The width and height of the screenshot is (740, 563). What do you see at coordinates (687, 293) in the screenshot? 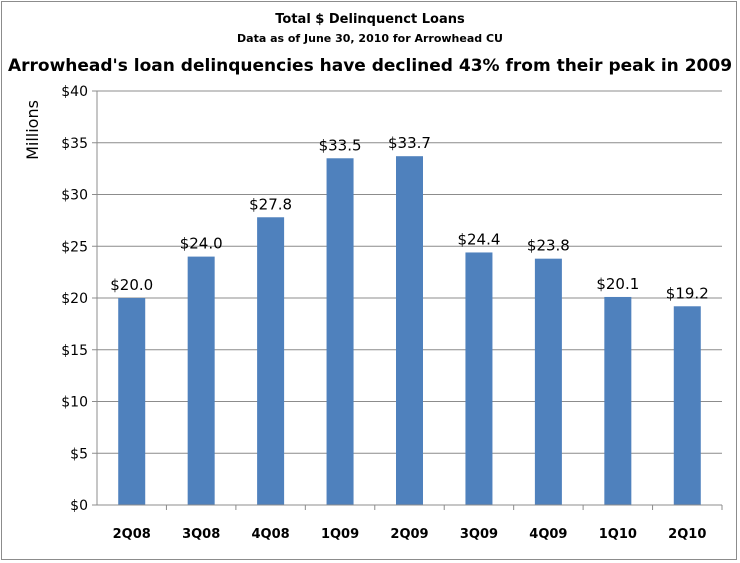
I see `data-label: $19.2` at bounding box center [687, 293].